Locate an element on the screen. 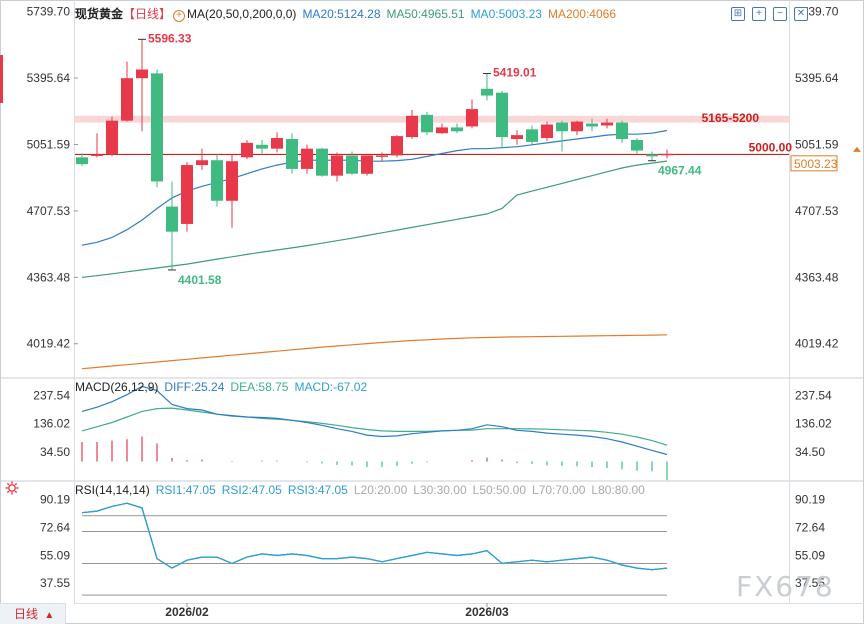 The image size is (864, 624). price-tick-left: 5051.59 is located at coordinates (49, 144).